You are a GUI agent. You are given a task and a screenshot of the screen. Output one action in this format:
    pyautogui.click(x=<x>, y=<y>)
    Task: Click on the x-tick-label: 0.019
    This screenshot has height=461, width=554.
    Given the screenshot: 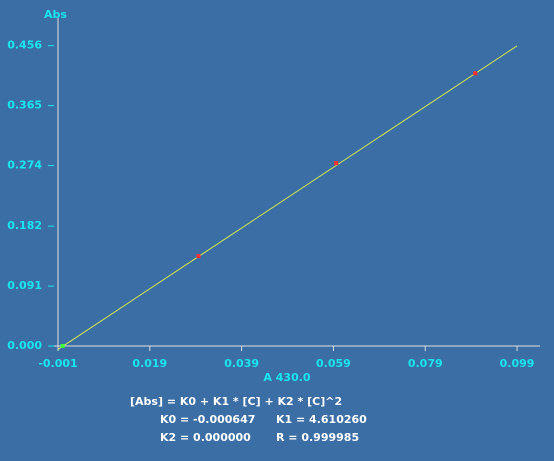 What is the action you would take?
    pyautogui.click(x=149, y=363)
    